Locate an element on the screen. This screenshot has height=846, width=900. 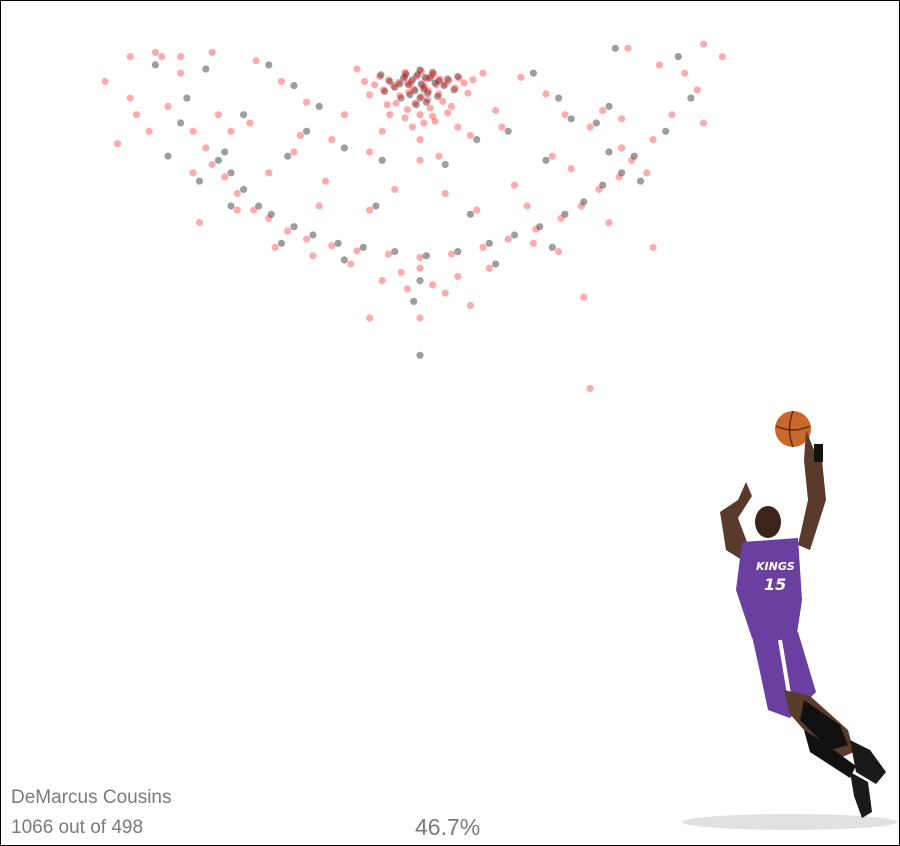
basketball-icon is located at coordinates (793, 429).